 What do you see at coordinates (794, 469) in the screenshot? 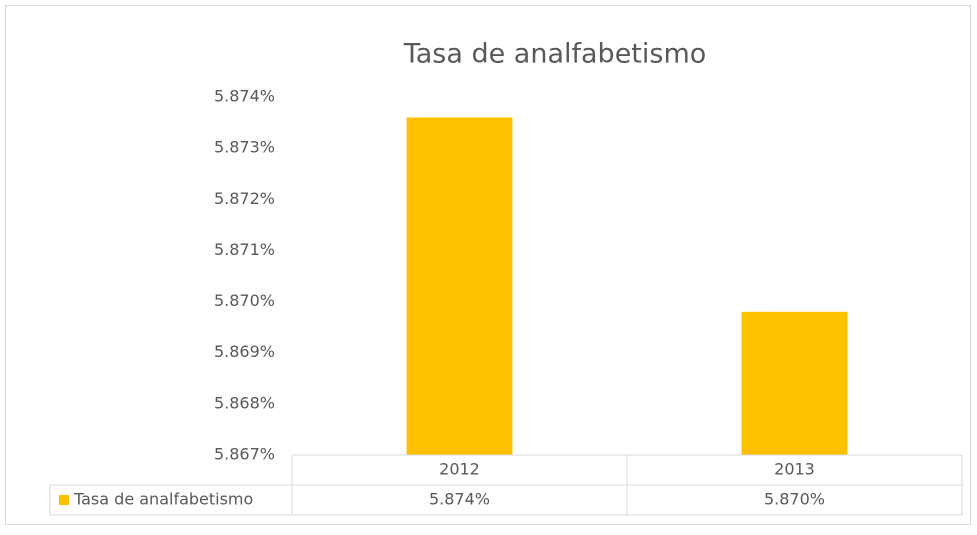
I see `x-tick-label: 2013` at bounding box center [794, 469].